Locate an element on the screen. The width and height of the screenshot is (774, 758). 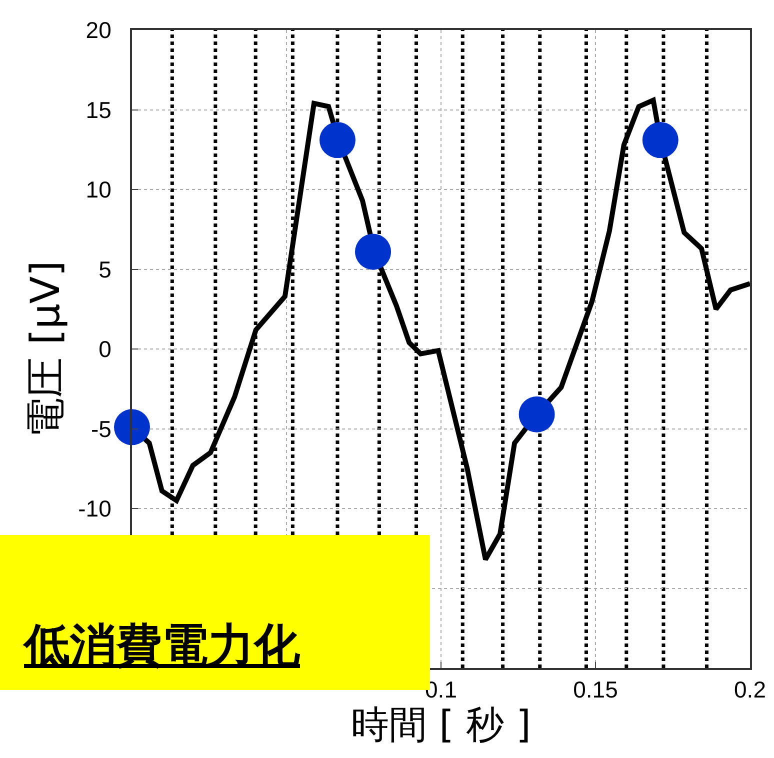
y-tick-label: 15 is located at coordinates (99, 109).